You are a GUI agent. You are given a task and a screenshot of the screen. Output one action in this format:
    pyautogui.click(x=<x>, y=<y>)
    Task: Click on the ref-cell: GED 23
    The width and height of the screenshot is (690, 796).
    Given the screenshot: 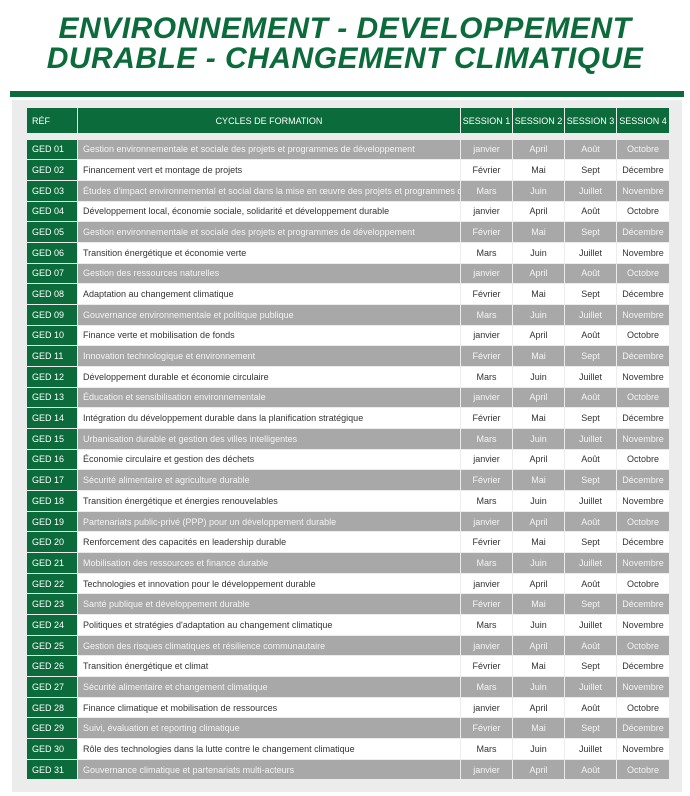 What is the action you would take?
    pyautogui.click(x=52, y=604)
    